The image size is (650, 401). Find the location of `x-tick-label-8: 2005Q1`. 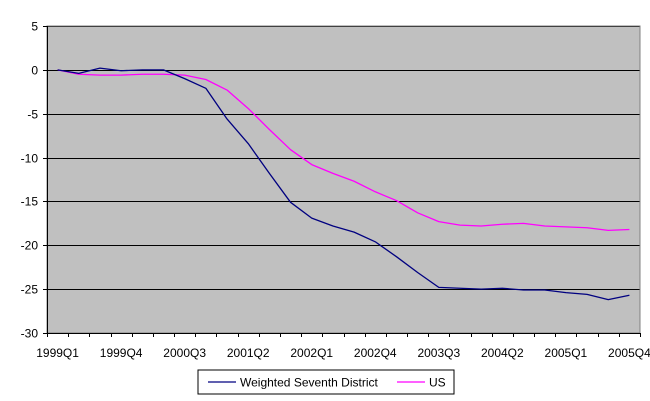

x-tick-label-8: 2005Q1 is located at coordinates (566, 353).